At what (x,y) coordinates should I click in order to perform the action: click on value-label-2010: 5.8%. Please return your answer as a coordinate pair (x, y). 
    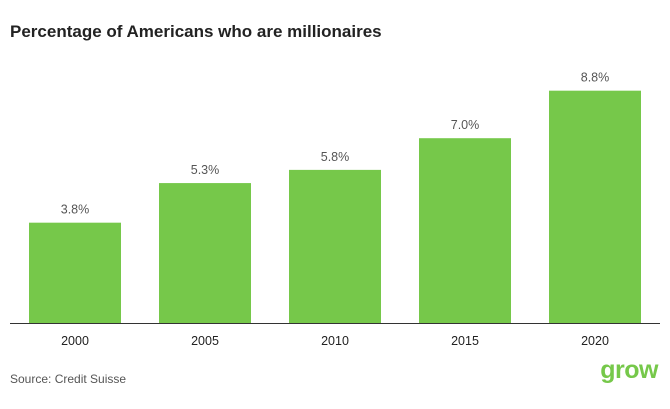
    Looking at the image, I should click on (335, 157).